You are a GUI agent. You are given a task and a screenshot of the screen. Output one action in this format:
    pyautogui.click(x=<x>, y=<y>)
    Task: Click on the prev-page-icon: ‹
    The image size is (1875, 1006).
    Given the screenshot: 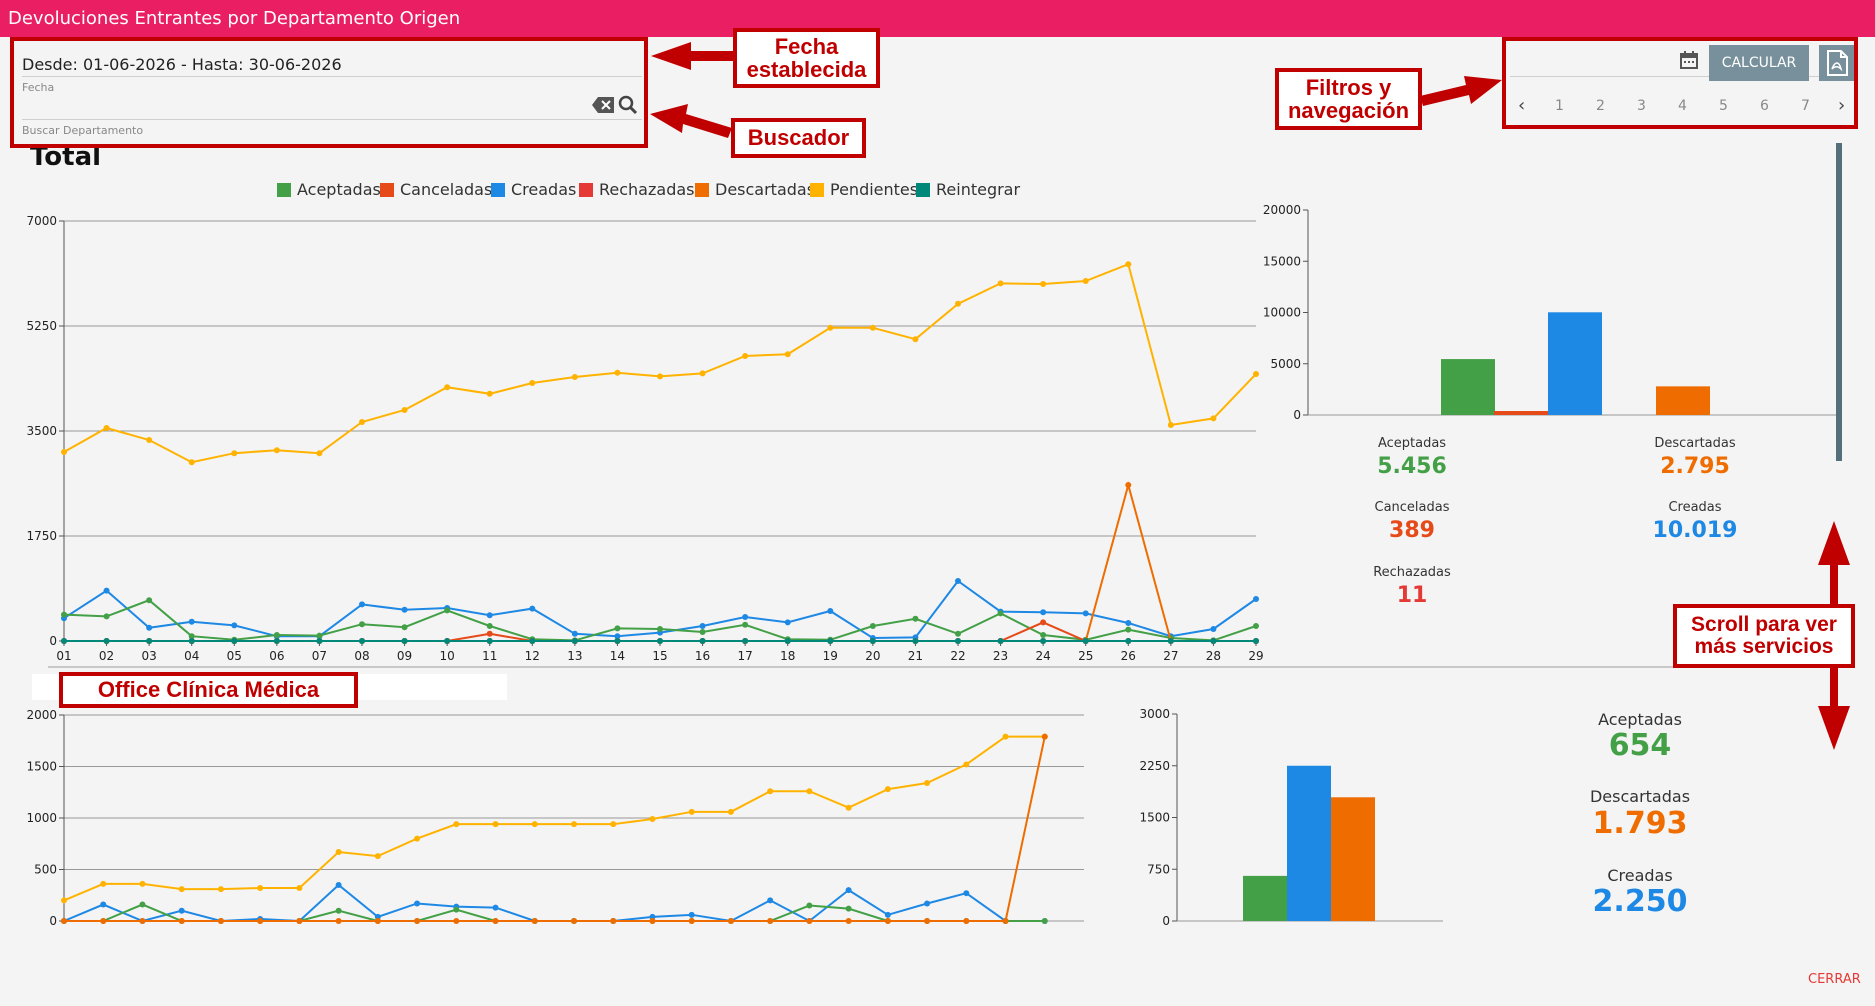 What is the action you would take?
    pyautogui.click(x=1522, y=105)
    